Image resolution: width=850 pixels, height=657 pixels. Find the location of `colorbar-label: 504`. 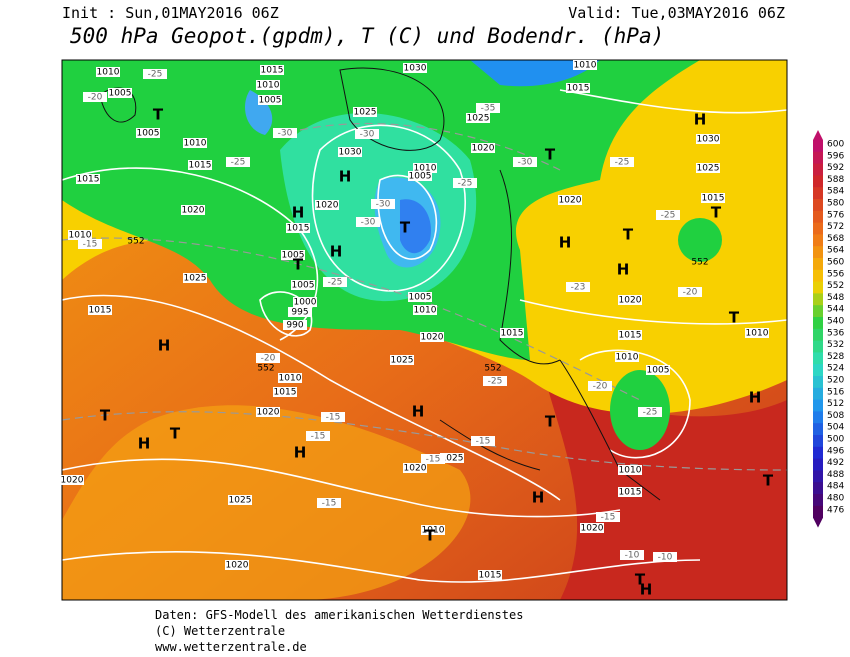

colorbar-label: 504 is located at coordinates (835, 428).